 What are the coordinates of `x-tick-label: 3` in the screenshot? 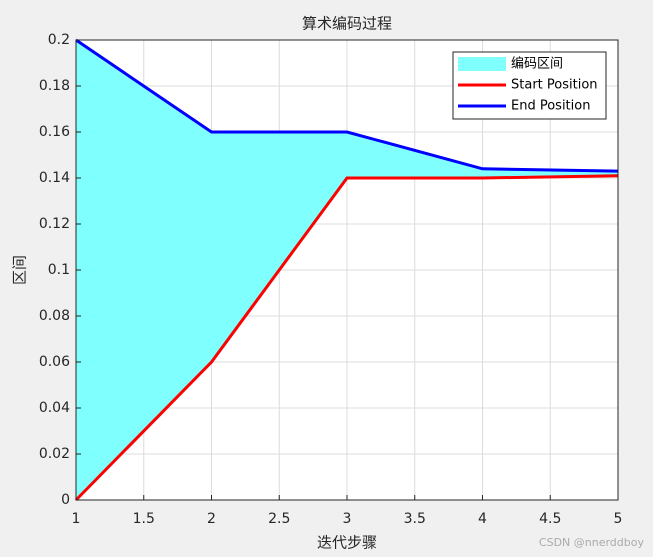 It's located at (347, 519).